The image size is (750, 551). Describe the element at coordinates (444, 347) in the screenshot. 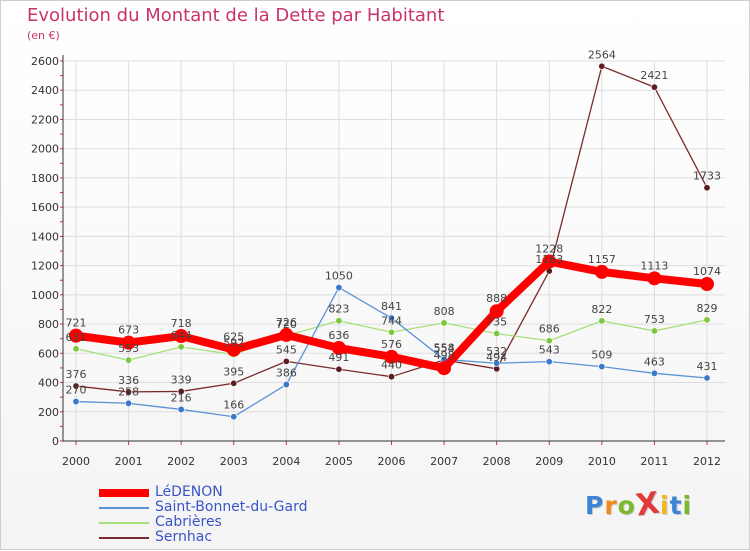

I see `data-label: 558` at that location.